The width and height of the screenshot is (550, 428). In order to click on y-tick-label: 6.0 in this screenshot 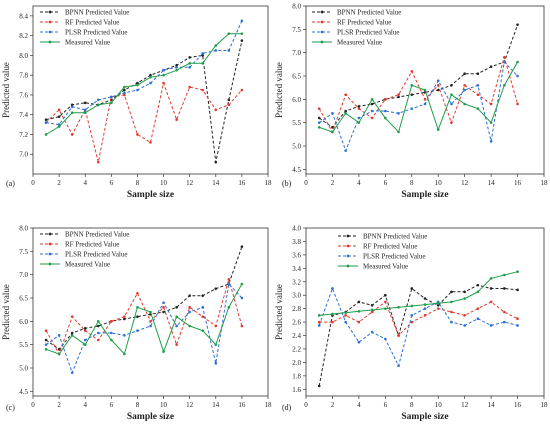, I will do `click(23, 322)`.